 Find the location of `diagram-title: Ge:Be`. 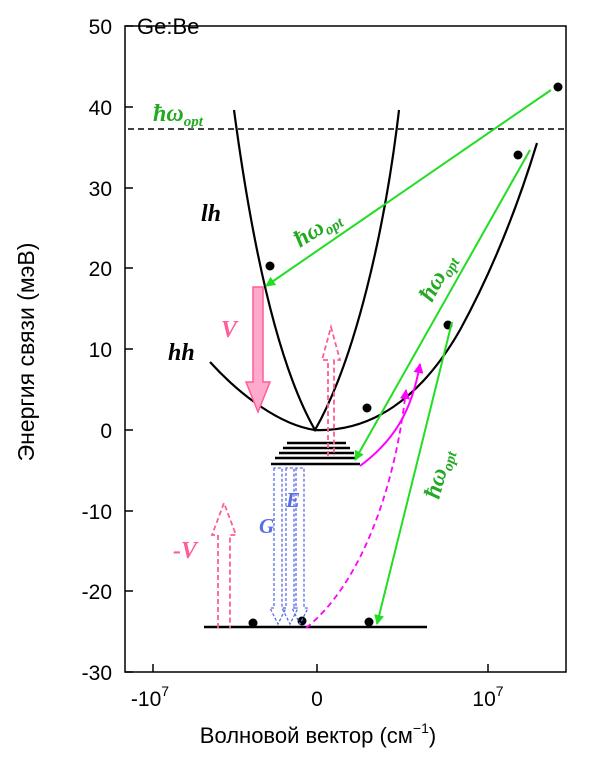

diagram-title: Ge:Be is located at coordinates (168, 26).